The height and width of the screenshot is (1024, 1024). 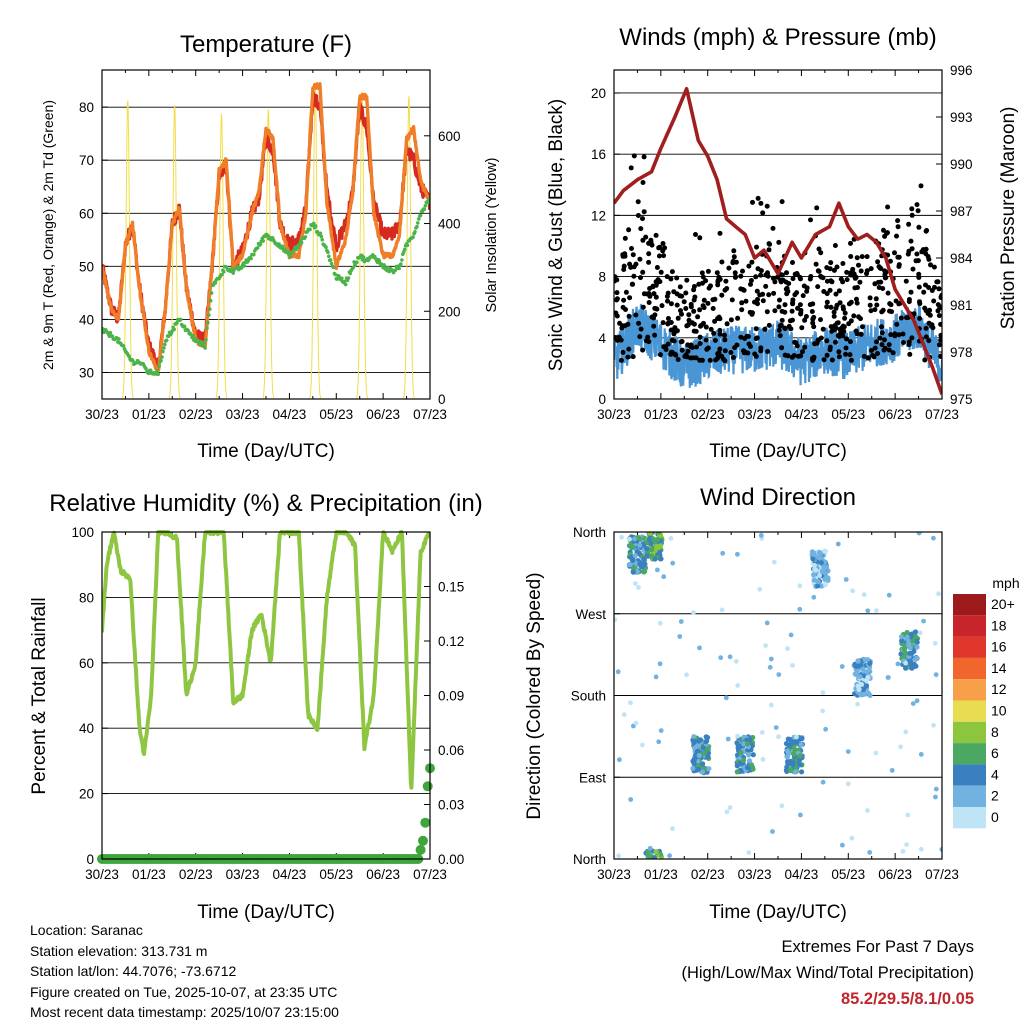 What do you see at coordinates (589, 859) in the screenshot?
I see `dir-ytick-label: North` at bounding box center [589, 859].